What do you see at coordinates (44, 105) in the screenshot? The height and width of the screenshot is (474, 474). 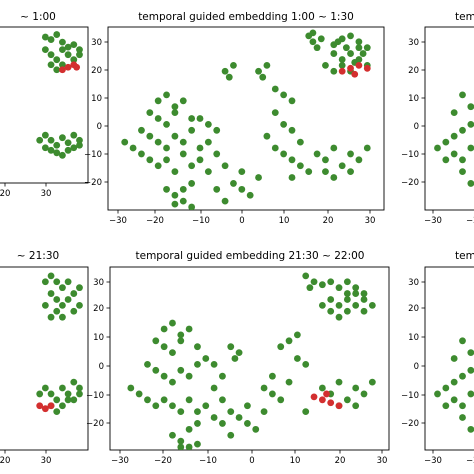 I see `plot-frame` at bounding box center [44, 105].